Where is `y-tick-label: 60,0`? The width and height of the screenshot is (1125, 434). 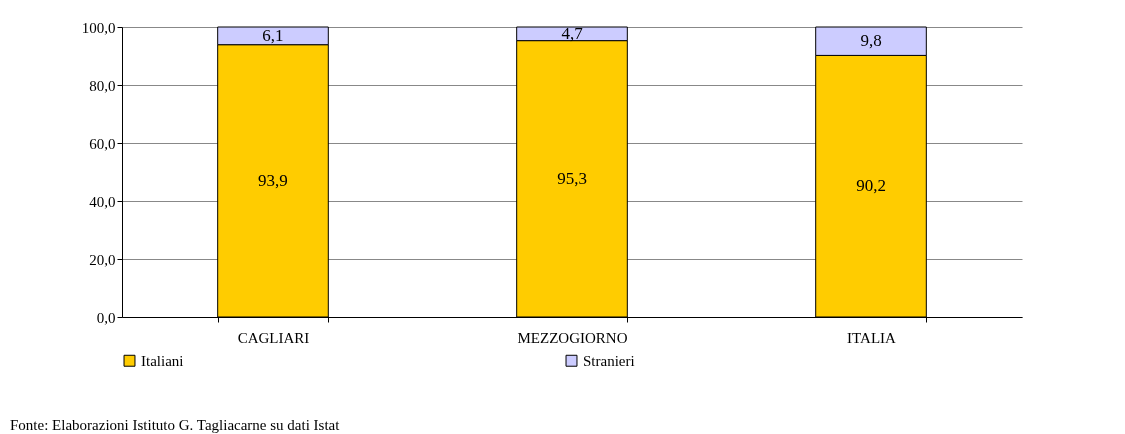 y-tick-label: 60,0 is located at coordinates (102, 143).